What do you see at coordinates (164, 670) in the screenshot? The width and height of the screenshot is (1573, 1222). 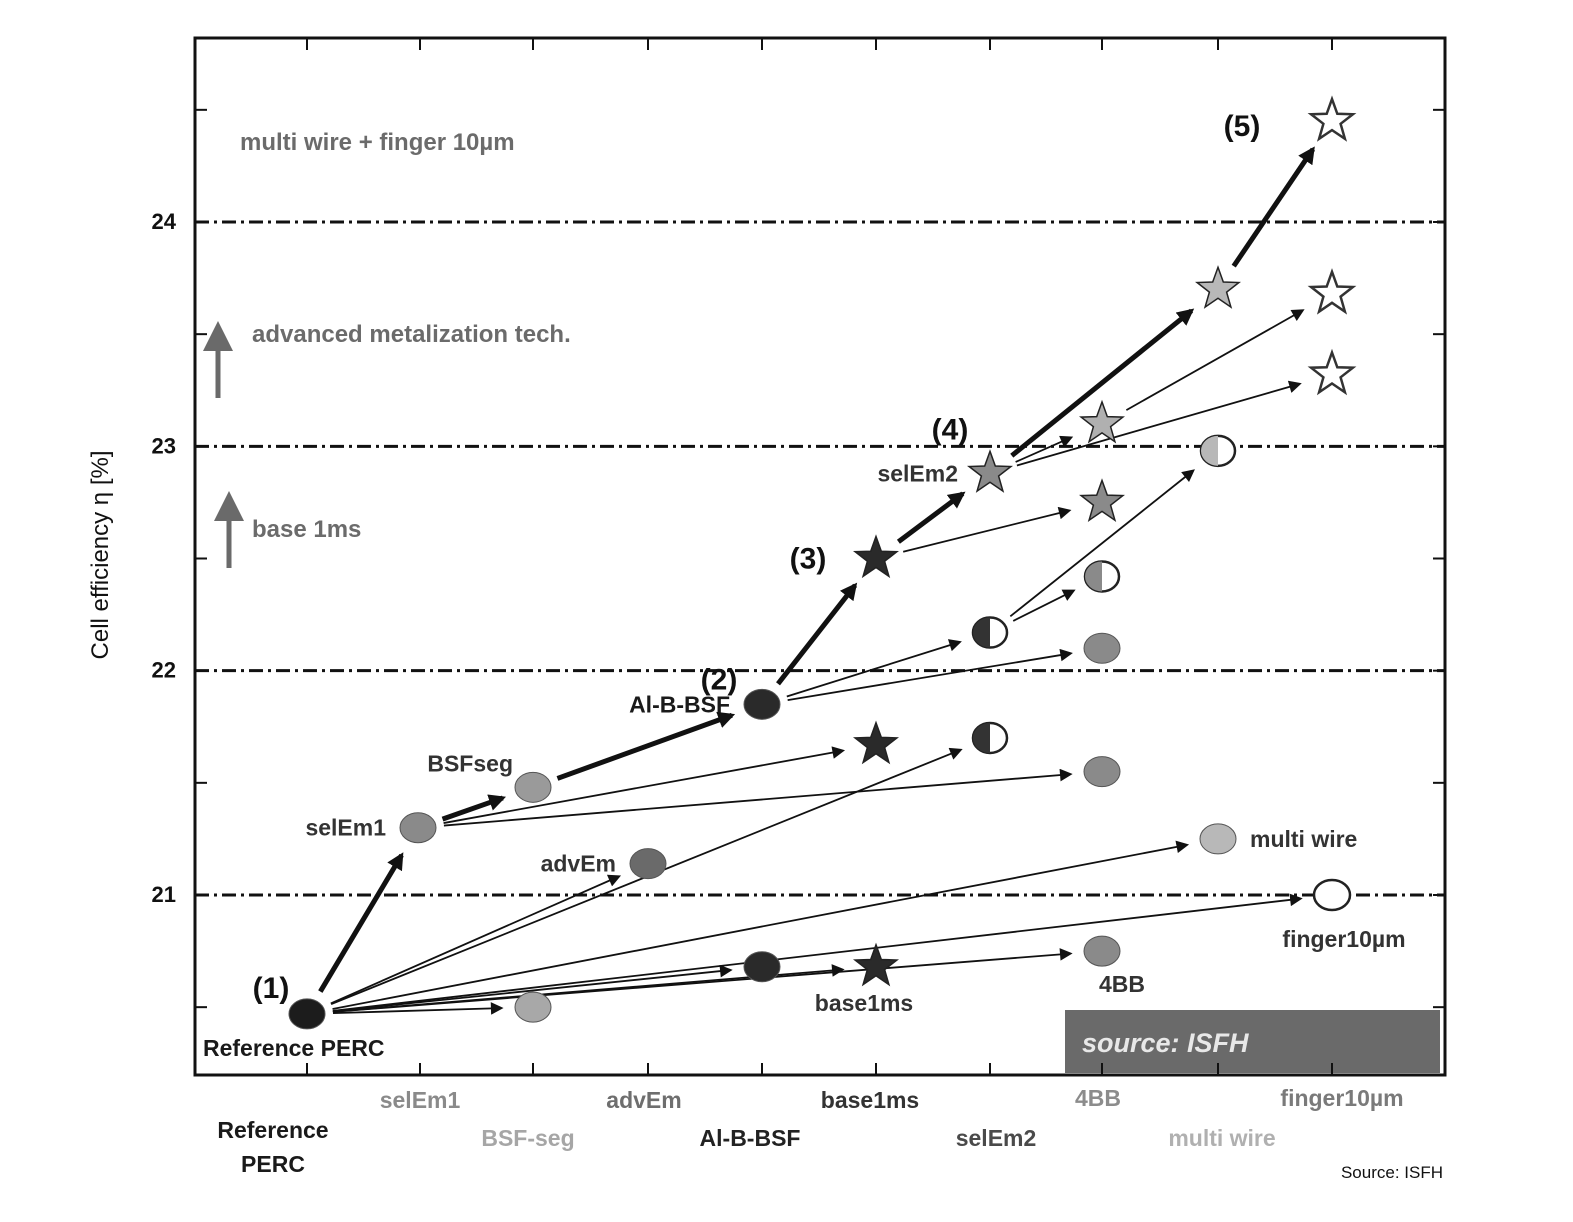 I see `y-tick-label: 22` at bounding box center [164, 670].